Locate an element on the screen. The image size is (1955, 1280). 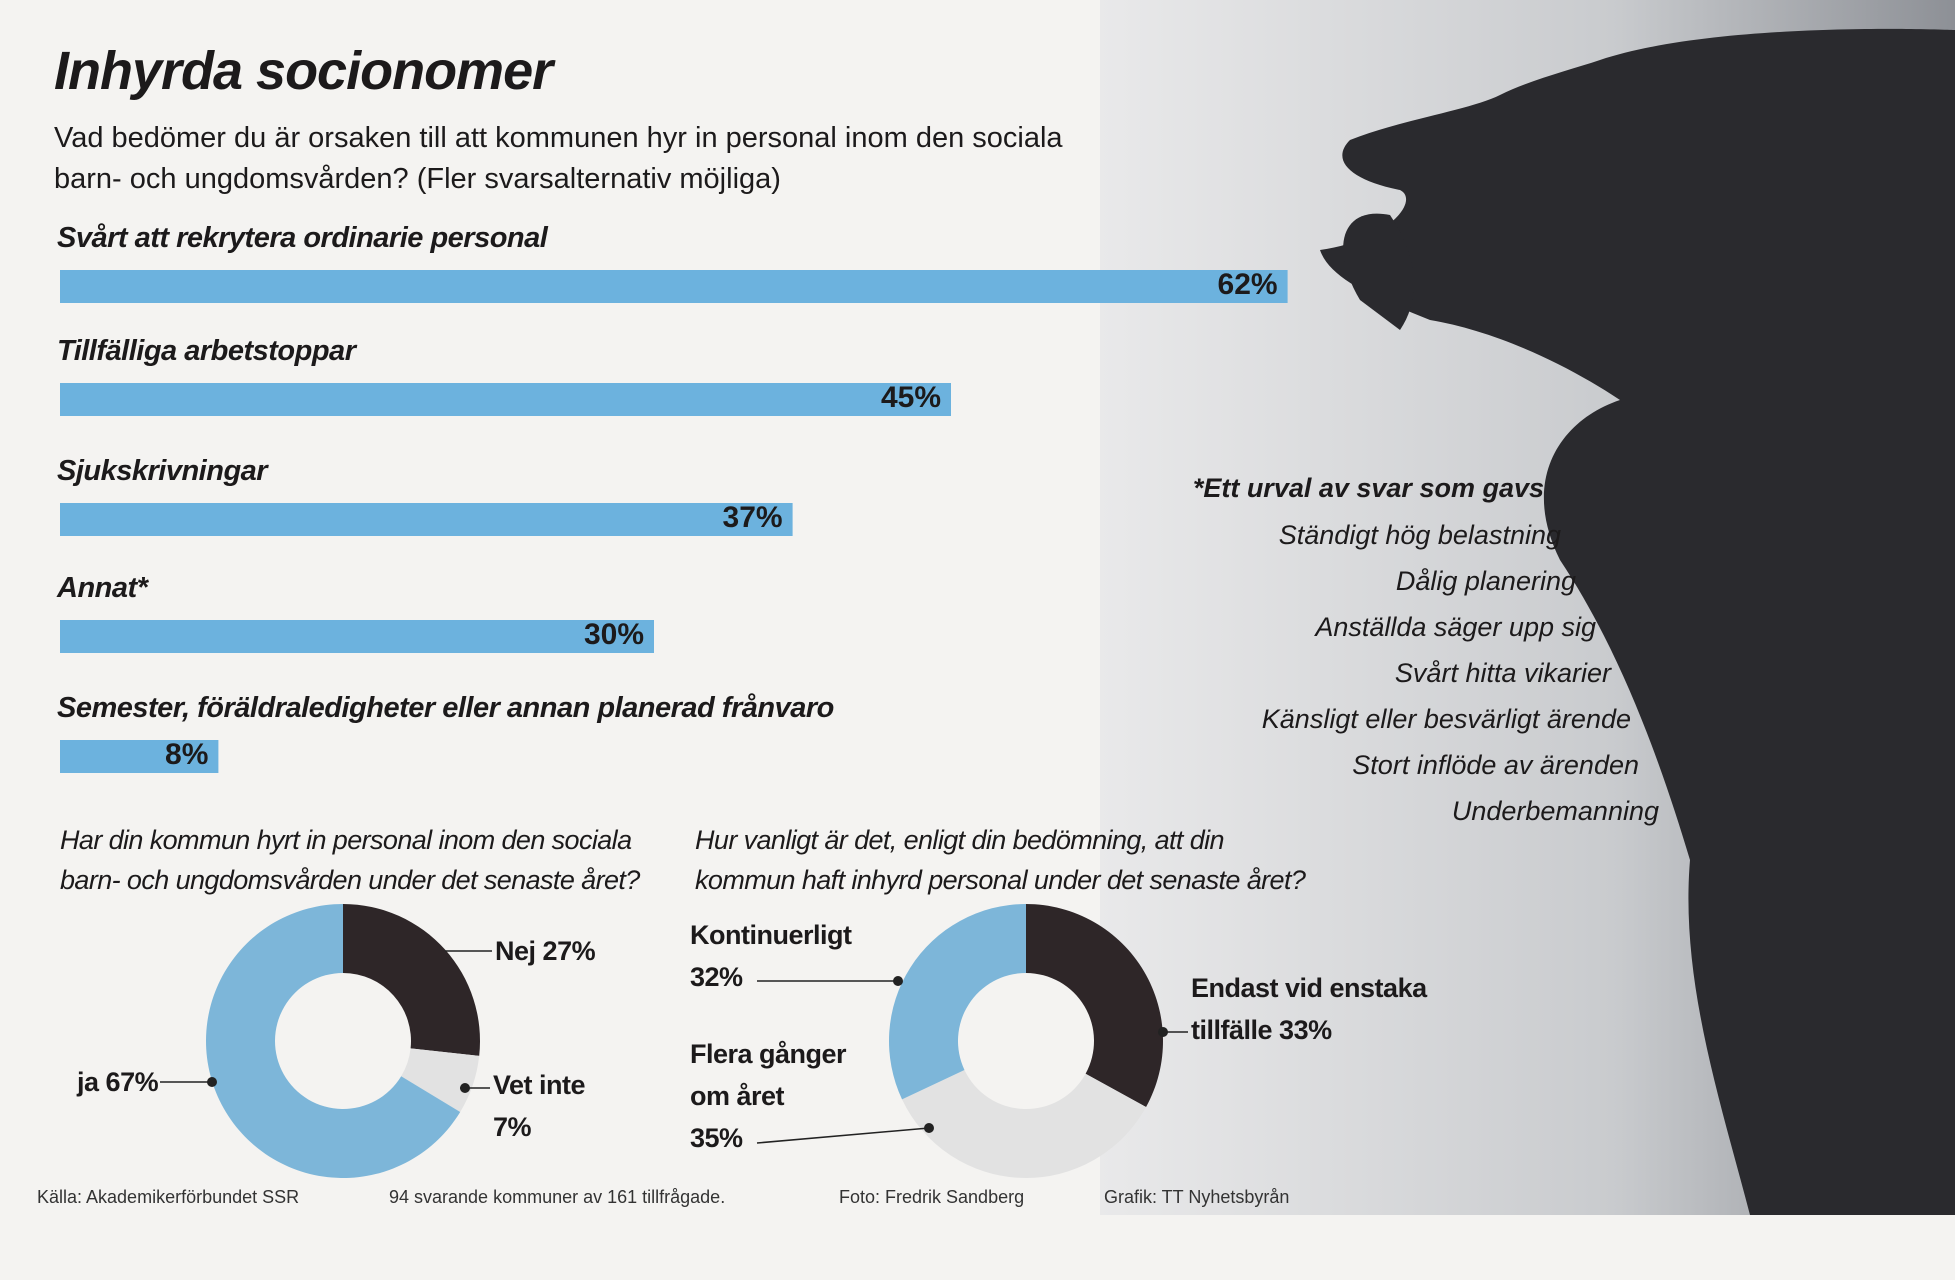
category-name: Vet inte is located at coordinates (539, 1085).